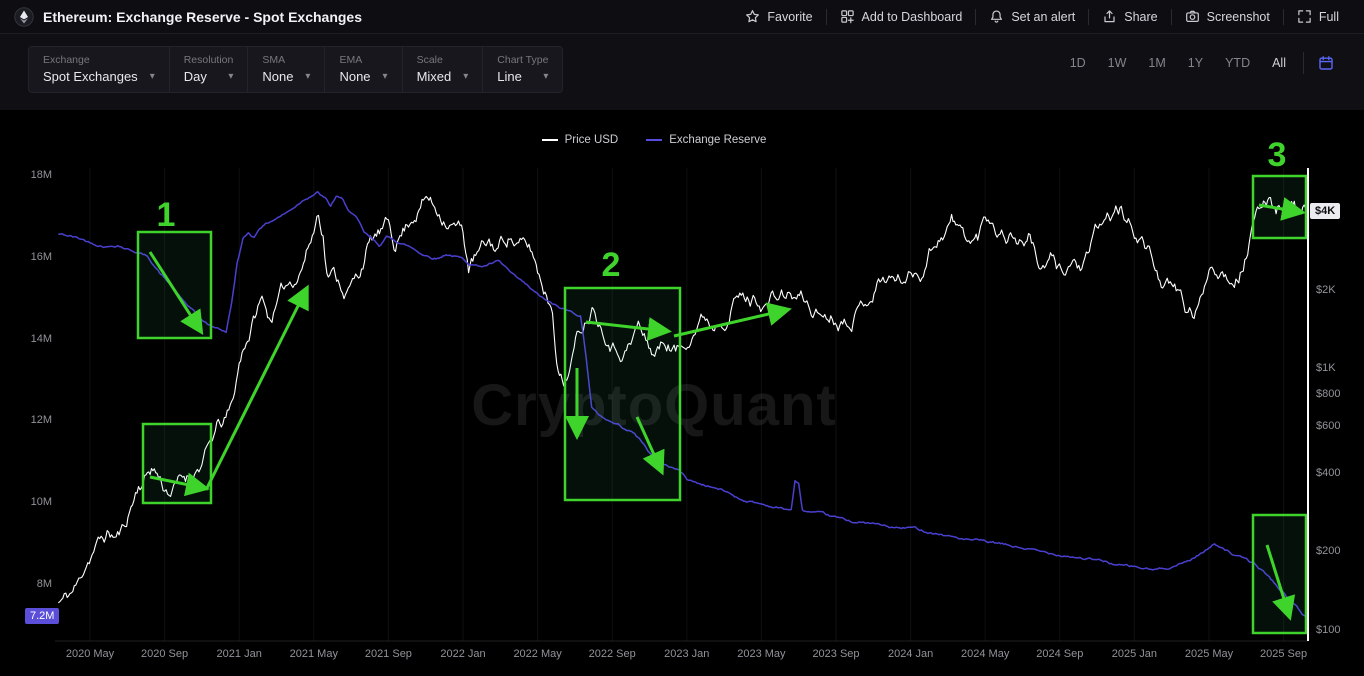  Describe the element at coordinates (1134, 654) in the screenshot. I see `x-axis-label: 2025 Jan` at that location.